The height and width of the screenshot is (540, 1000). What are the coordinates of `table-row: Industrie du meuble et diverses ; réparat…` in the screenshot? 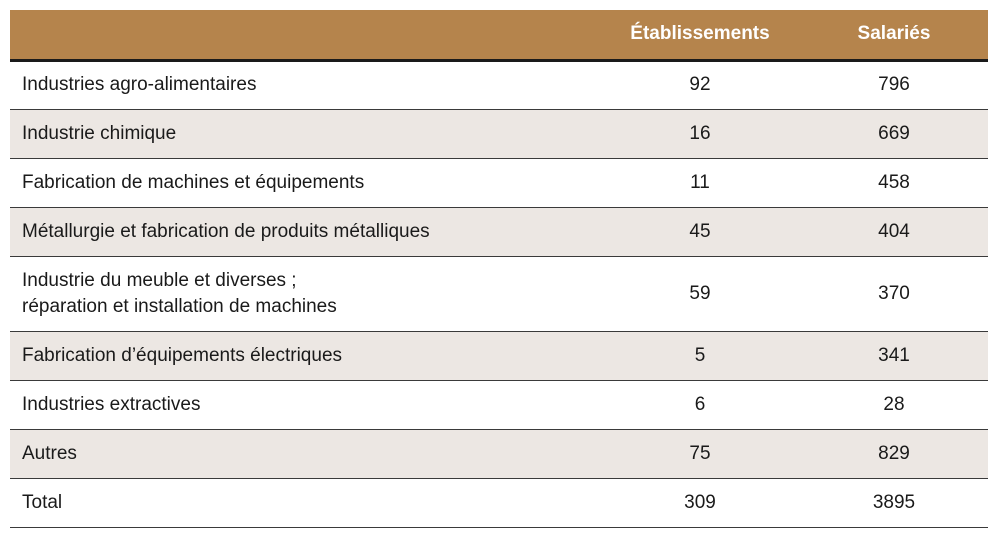 It's located at (499, 293).